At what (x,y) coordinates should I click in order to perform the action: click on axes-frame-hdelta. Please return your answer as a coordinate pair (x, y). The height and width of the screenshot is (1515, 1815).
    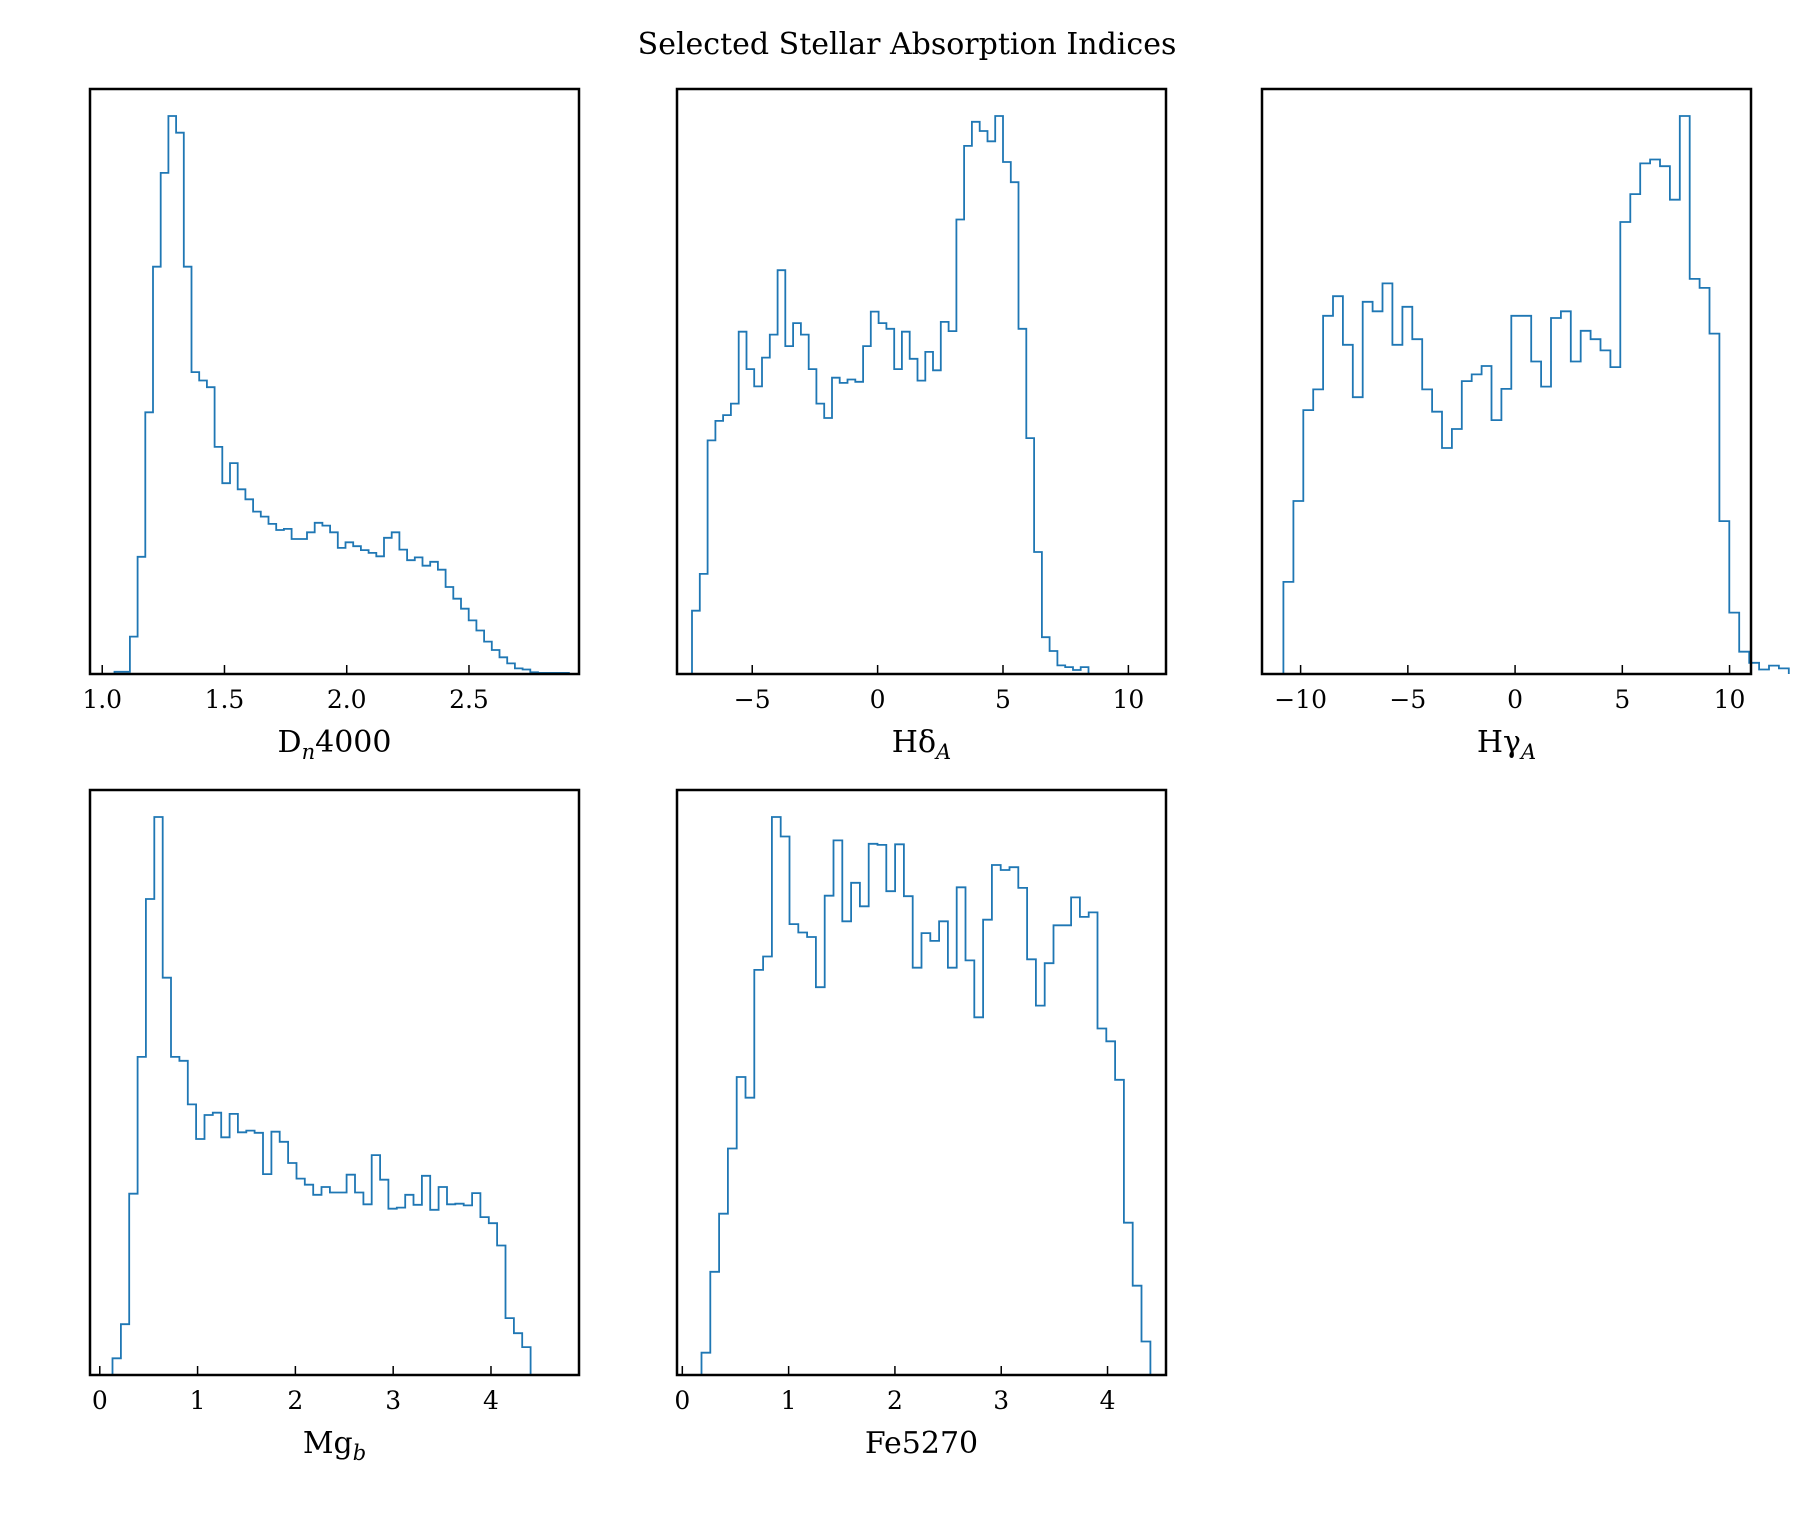
    Looking at the image, I should click on (921, 381).